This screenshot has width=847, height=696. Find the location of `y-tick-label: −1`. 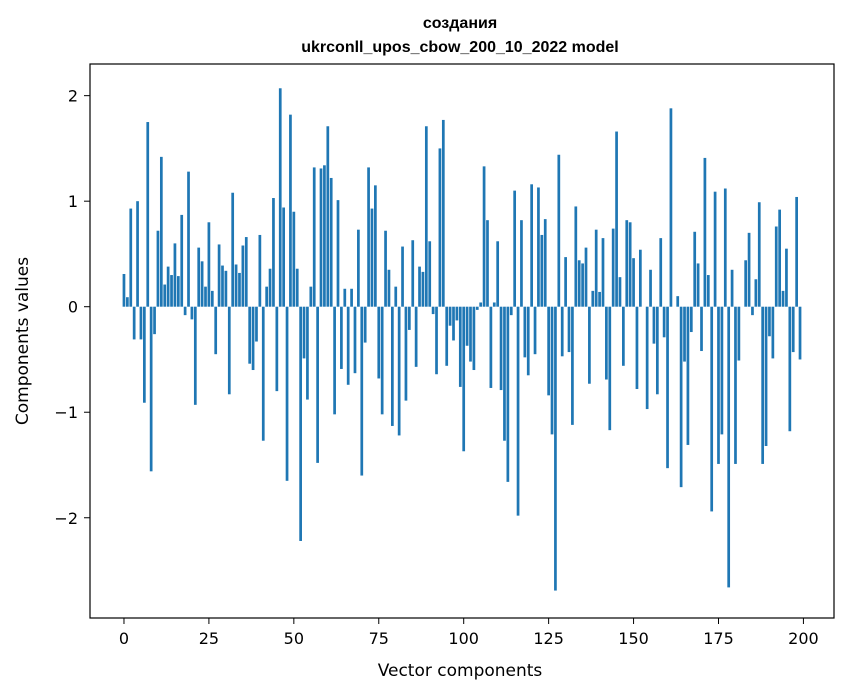

y-tick-label: −1 is located at coordinates (66, 412).